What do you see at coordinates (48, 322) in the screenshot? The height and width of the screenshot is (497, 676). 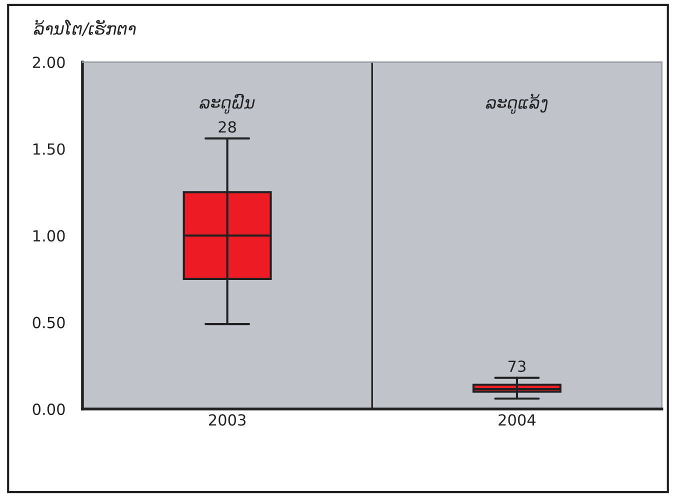 I see `y-tick-label: 0.50` at bounding box center [48, 322].